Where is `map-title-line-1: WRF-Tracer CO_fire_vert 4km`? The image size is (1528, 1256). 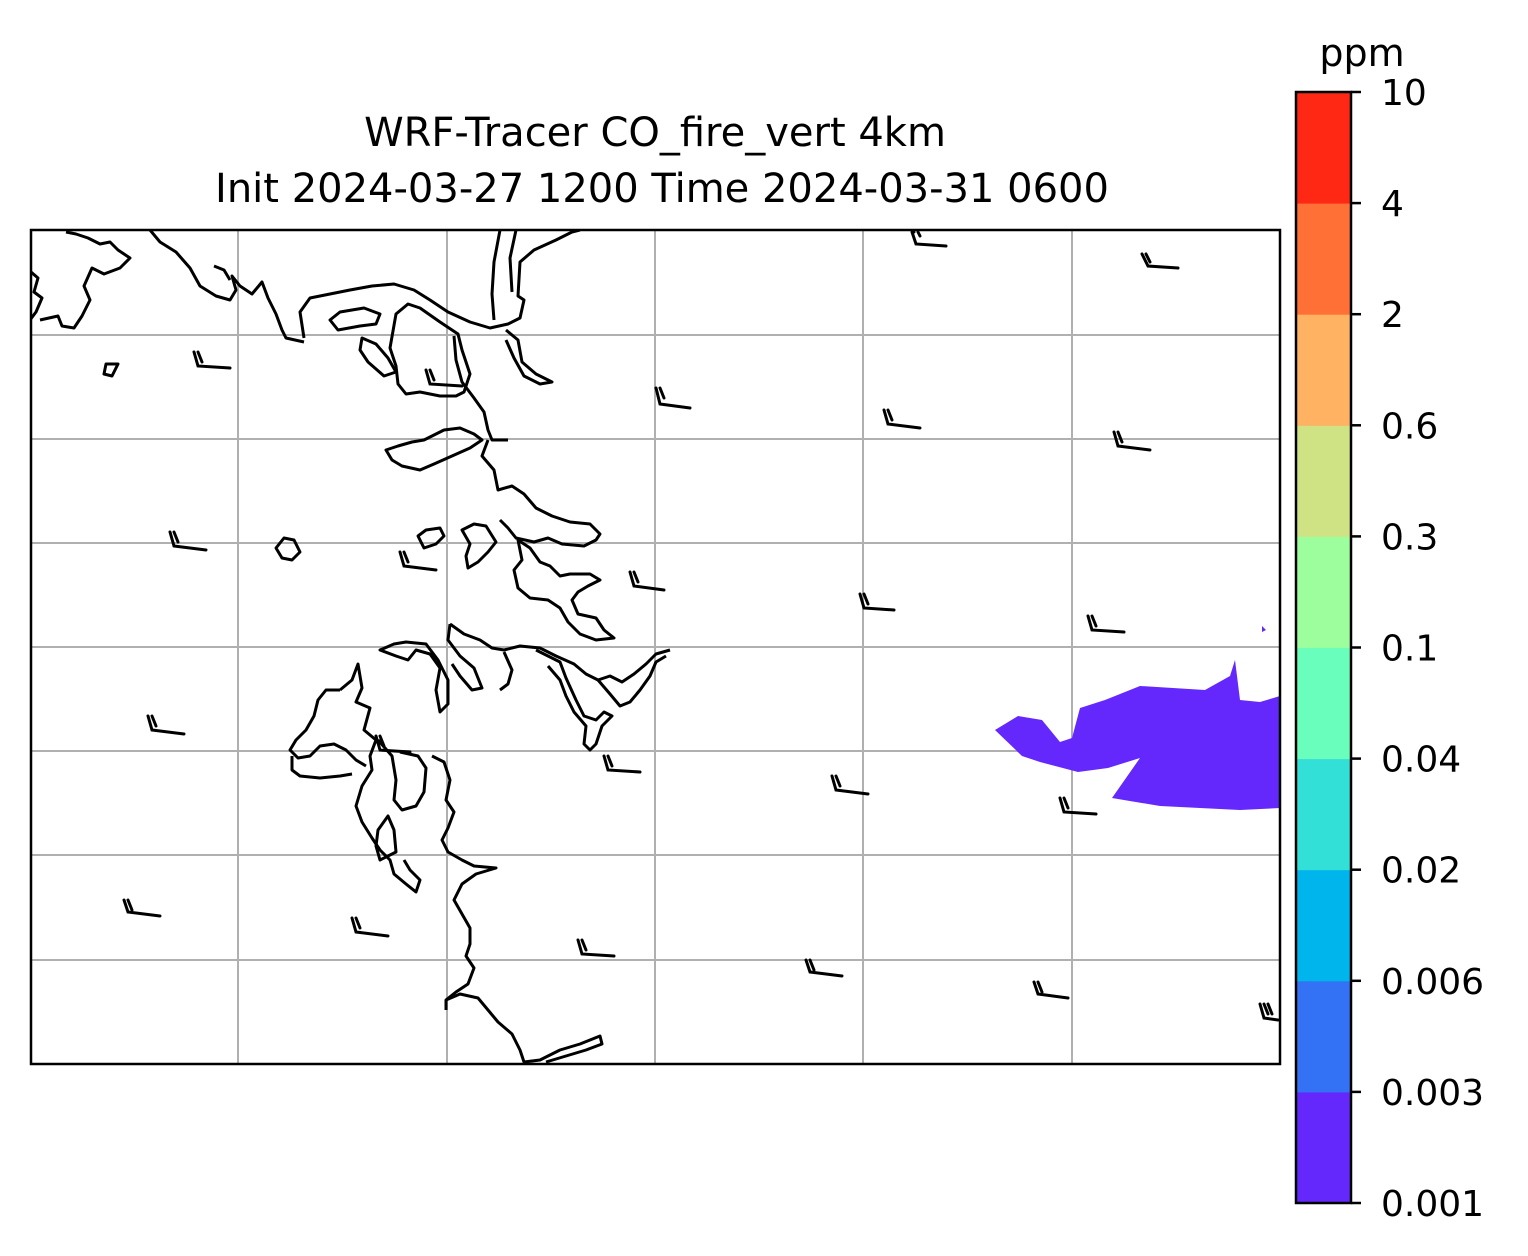 map-title-line-1: WRF-Tracer CO_fire_vert 4km is located at coordinates (655, 133).